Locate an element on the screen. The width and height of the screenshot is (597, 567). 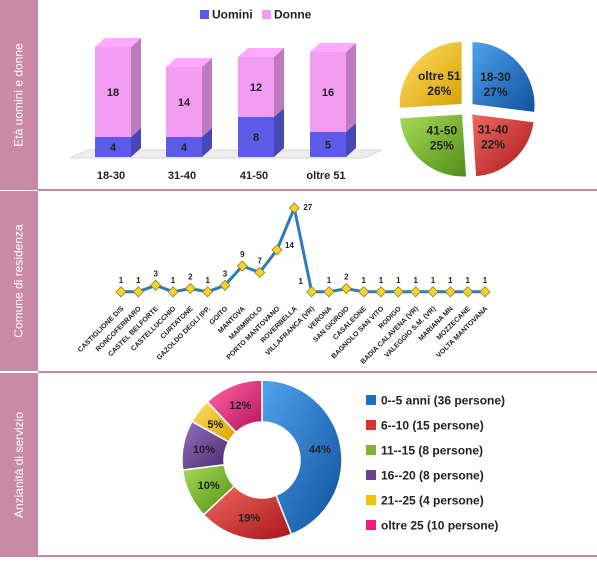
data-label: 3 is located at coordinates (155, 273).